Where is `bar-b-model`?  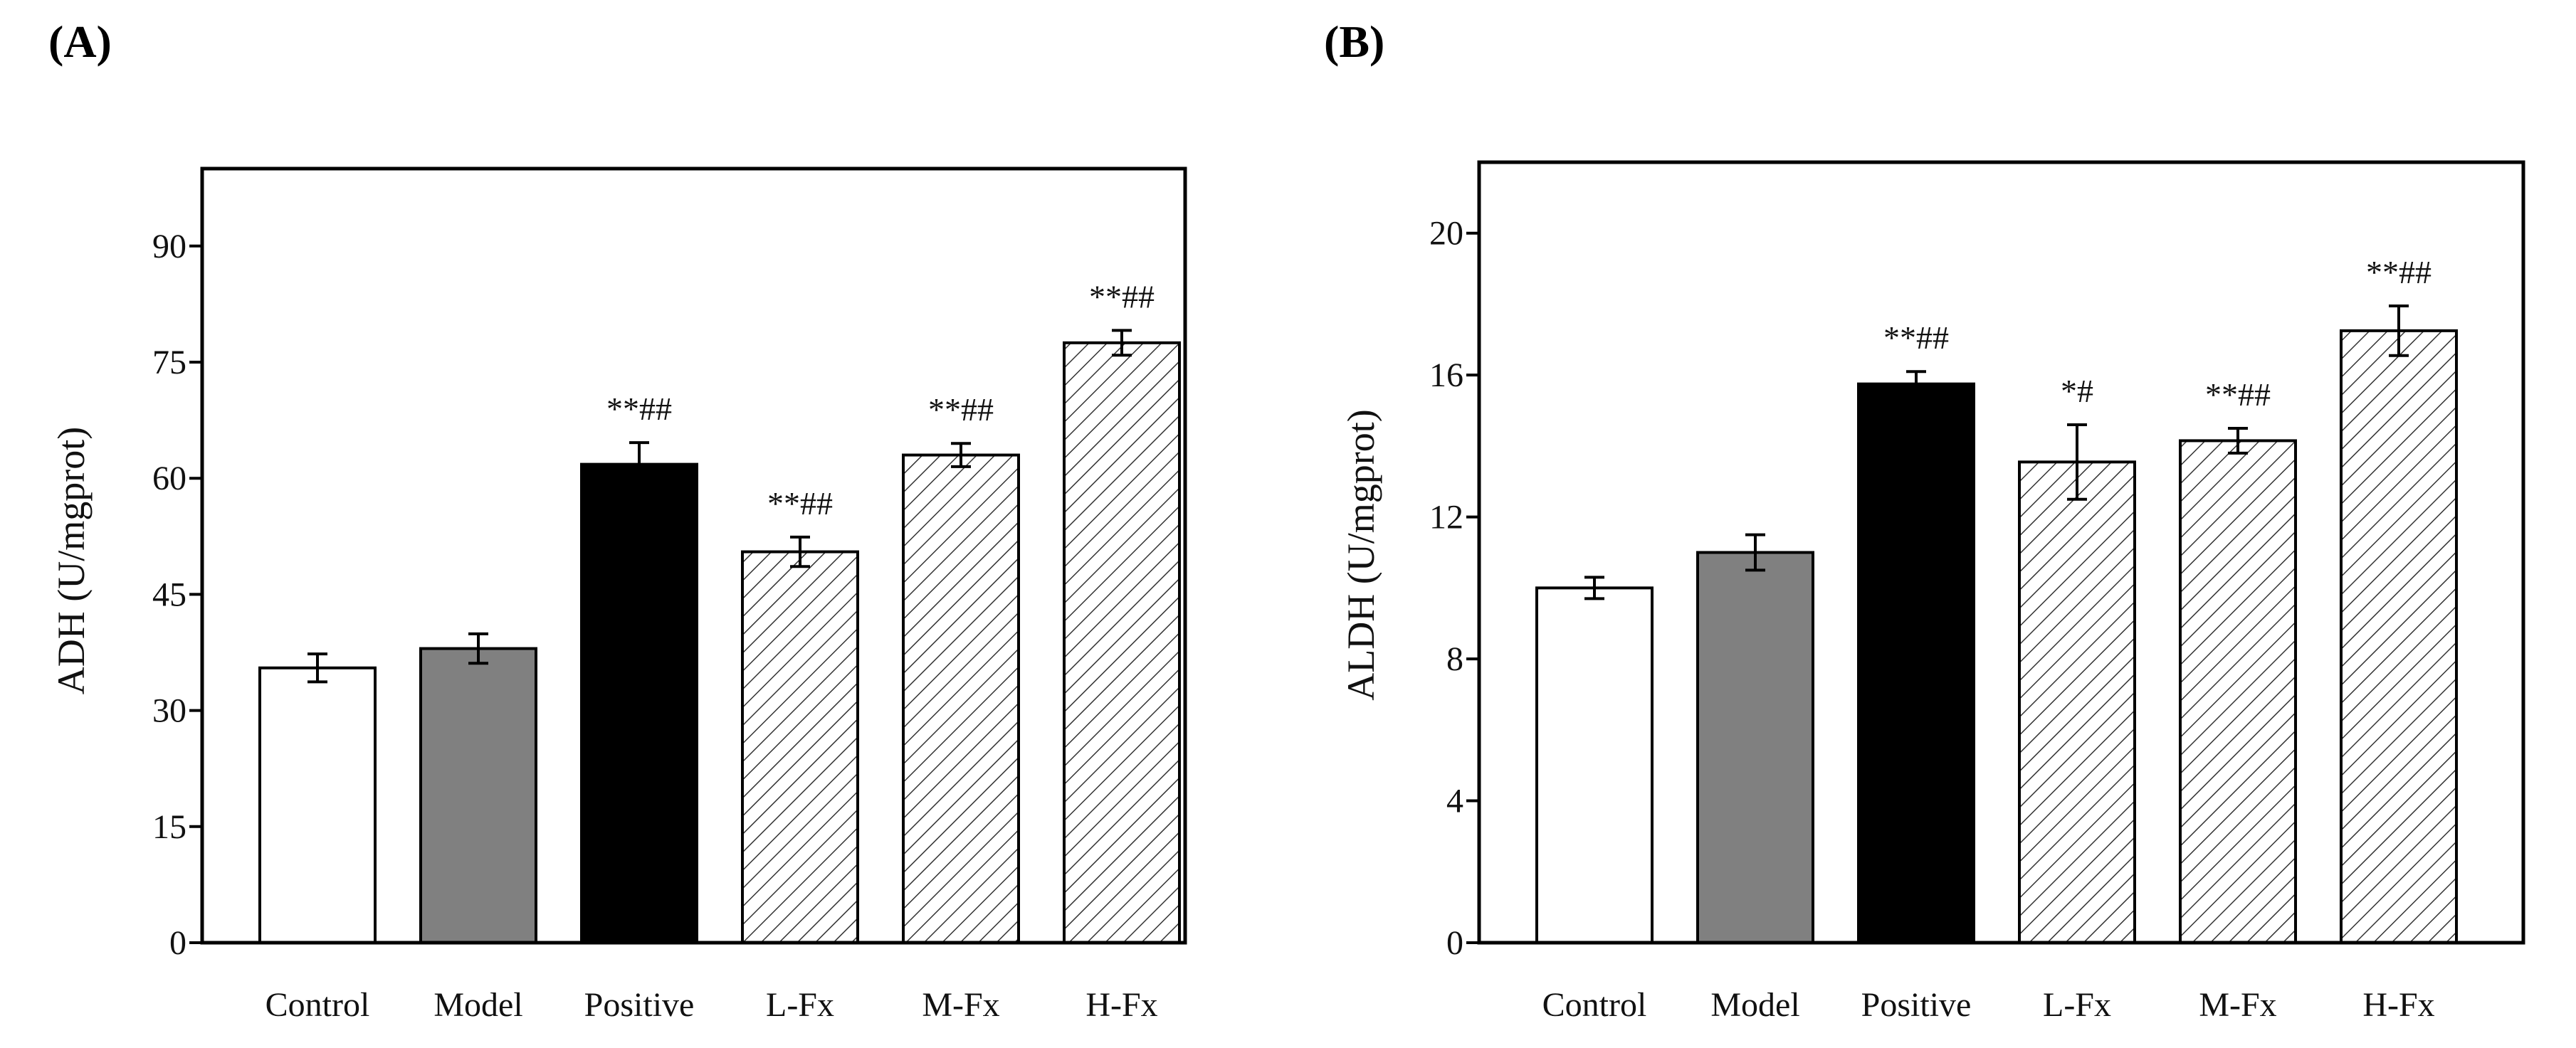 bar-b-model is located at coordinates (1755, 747).